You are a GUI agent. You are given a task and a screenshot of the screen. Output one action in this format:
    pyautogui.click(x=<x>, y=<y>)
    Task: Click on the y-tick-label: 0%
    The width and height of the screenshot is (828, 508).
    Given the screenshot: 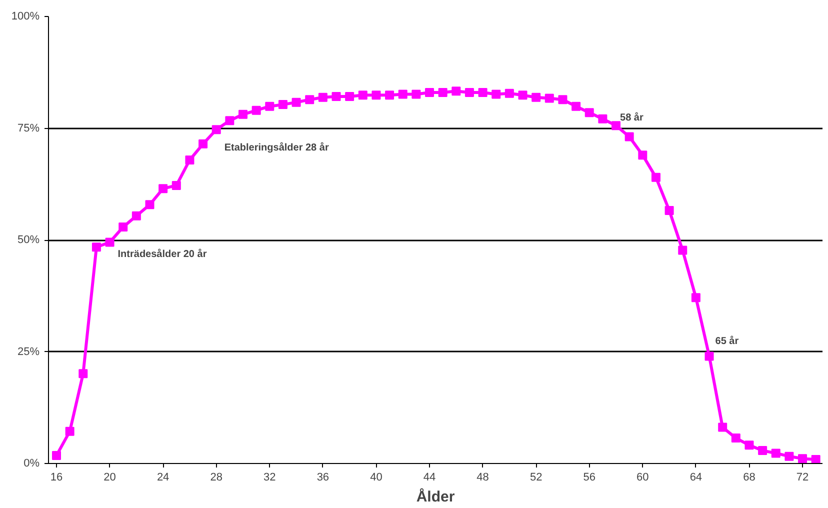 What is the action you would take?
    pyautogui.click(x=32, y=464)
    